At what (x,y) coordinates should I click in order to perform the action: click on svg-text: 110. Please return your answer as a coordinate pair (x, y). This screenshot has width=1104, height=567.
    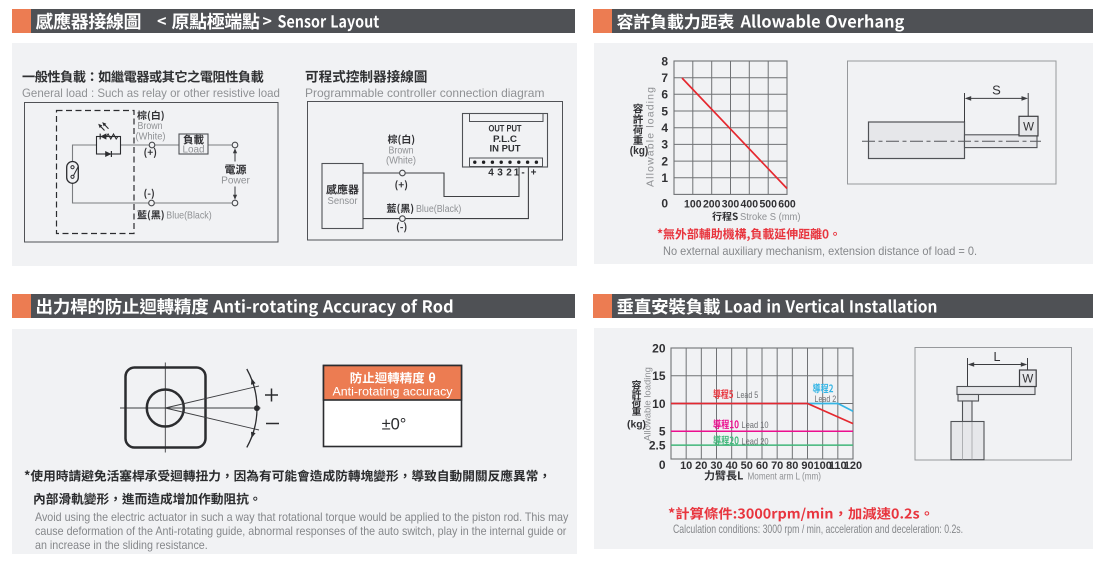
    Looking at the image, I should click on (838, 466).